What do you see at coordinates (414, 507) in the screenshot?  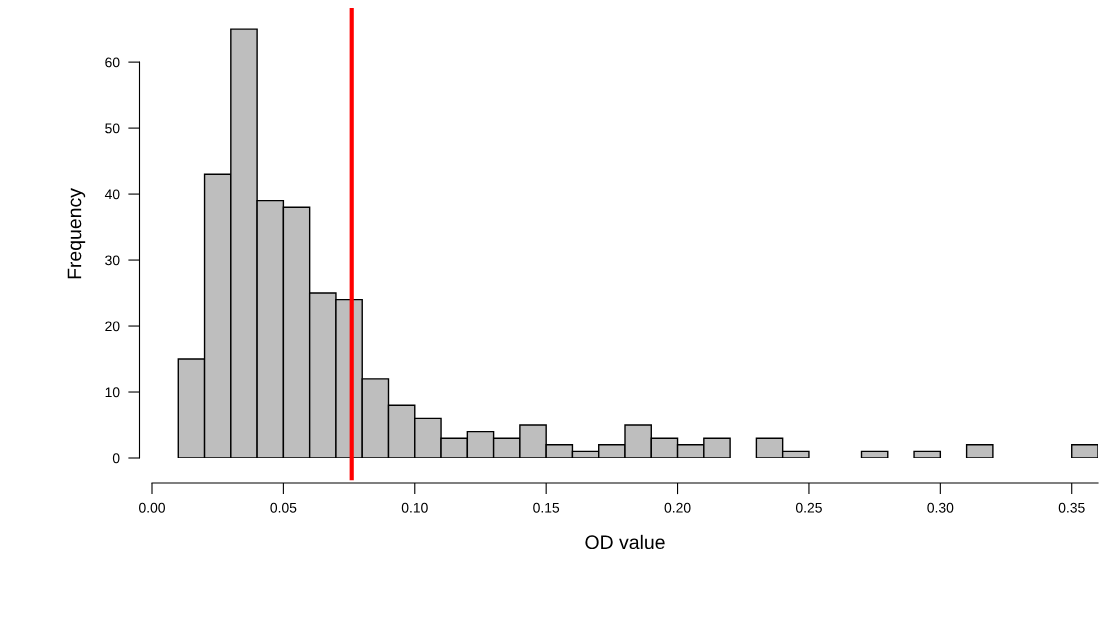 I see `x-tick-label: 0.10` at bounding box center [414, 507].